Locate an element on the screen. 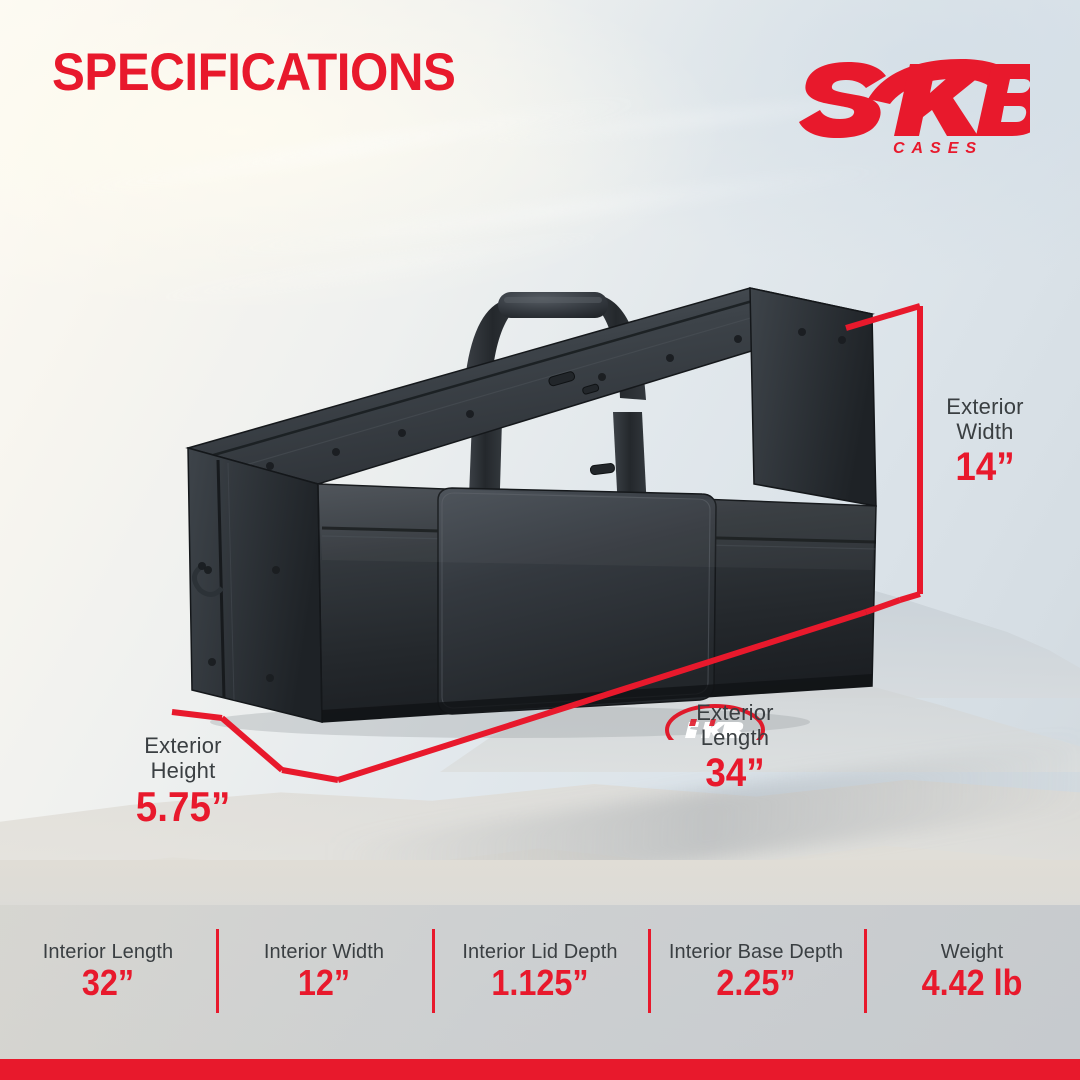 The width and height of the screenshot is (1080, 1080). spec-value: 1.125” is located at coordinates (540, 982).